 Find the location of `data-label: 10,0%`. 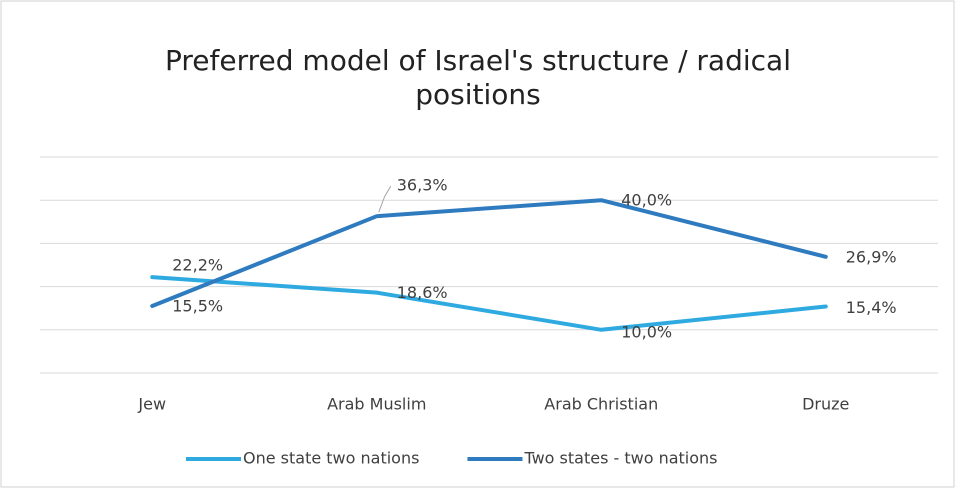

data-label: 10,0% is located at coordinates (646, 331).